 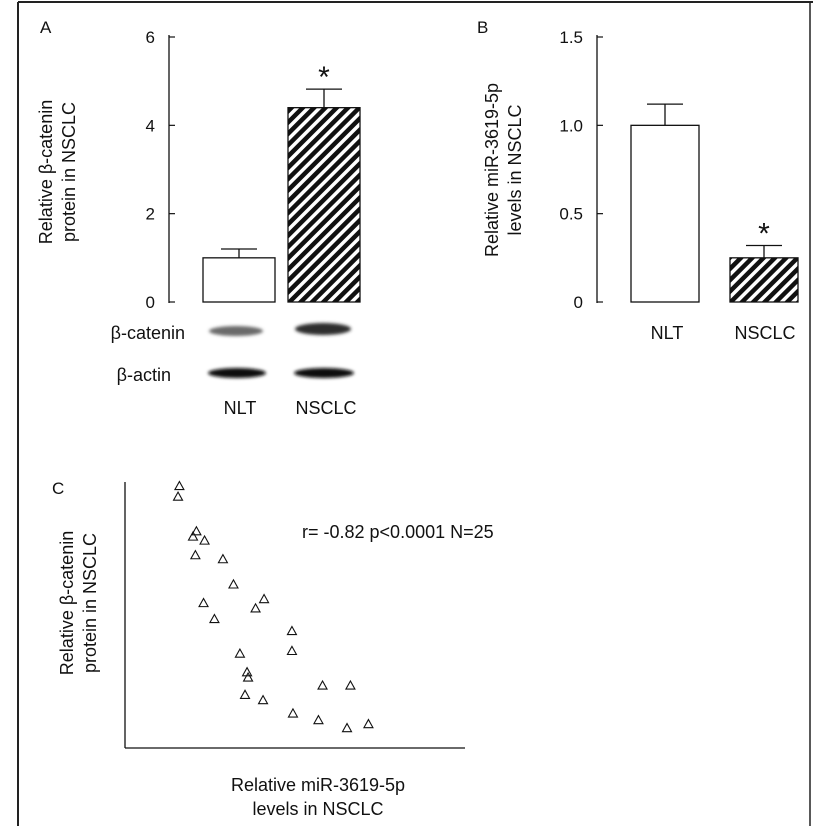 What do you see at coordinates (482, 27) in the screenshot?
I see `panel-b-letter: B` at bounding box center [482, 27].